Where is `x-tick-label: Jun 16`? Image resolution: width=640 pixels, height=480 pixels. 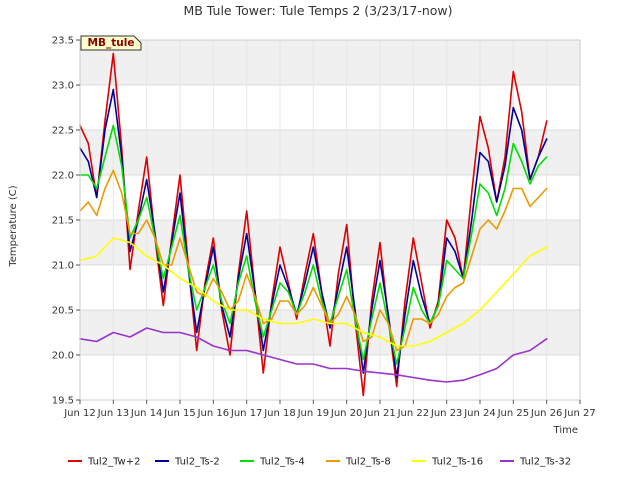 x-tick-label: Jun 16 is located at coordinates (213, 413).